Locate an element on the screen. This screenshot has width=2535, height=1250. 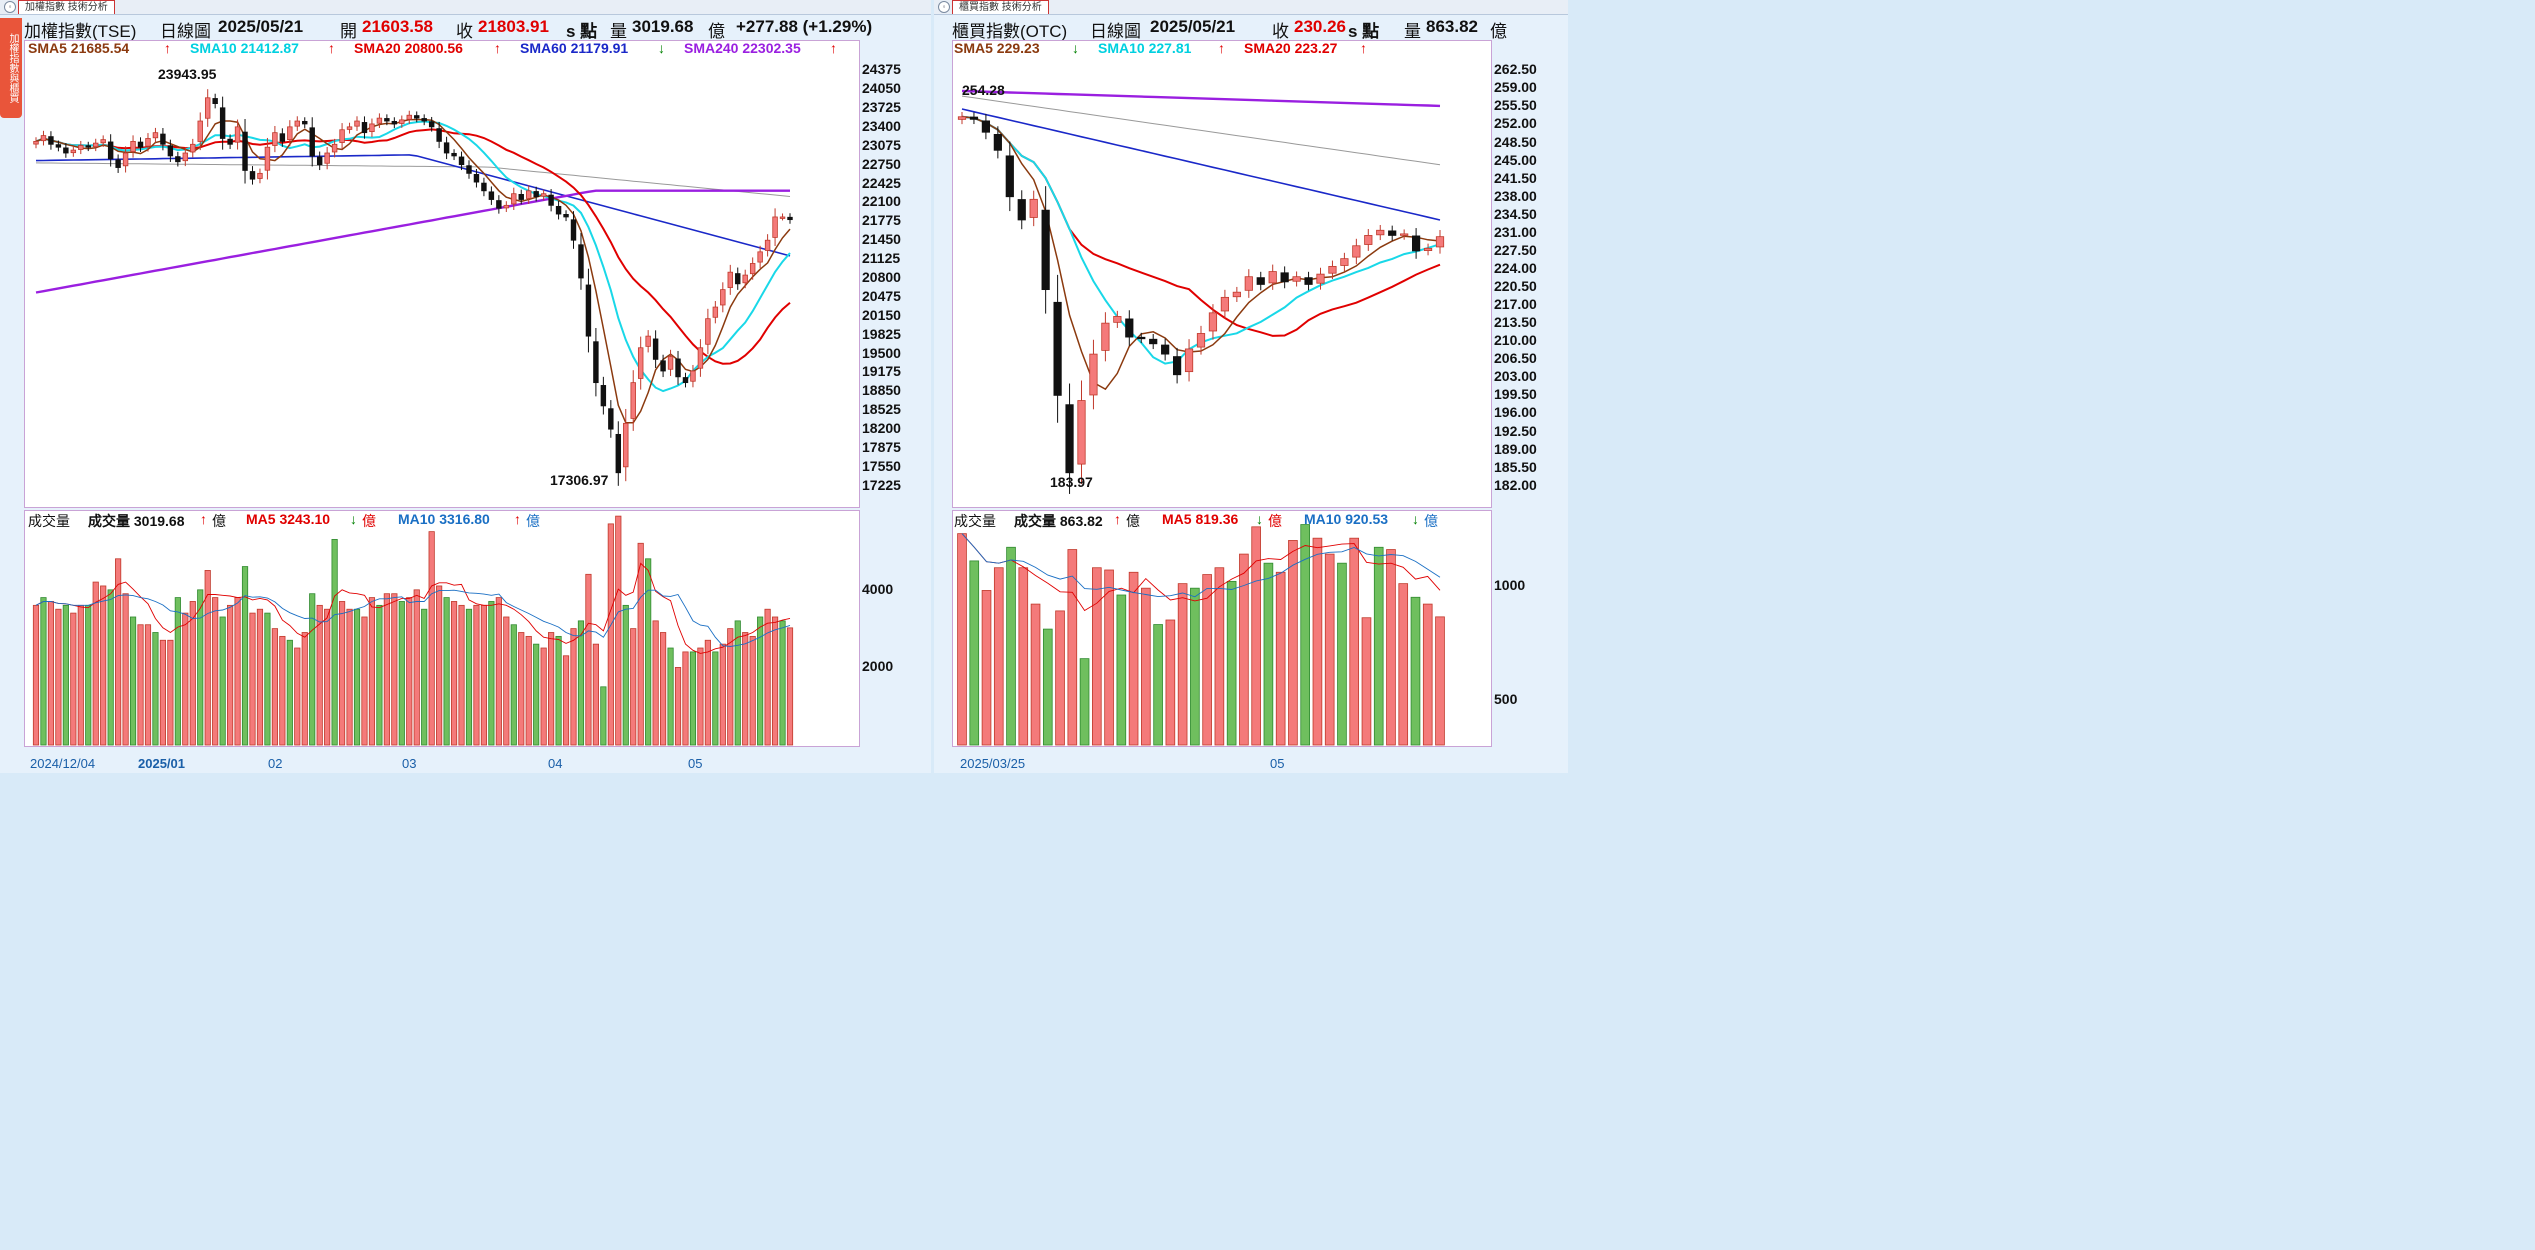
y-tick-label: 23075 is located at coordinates (881, 144).